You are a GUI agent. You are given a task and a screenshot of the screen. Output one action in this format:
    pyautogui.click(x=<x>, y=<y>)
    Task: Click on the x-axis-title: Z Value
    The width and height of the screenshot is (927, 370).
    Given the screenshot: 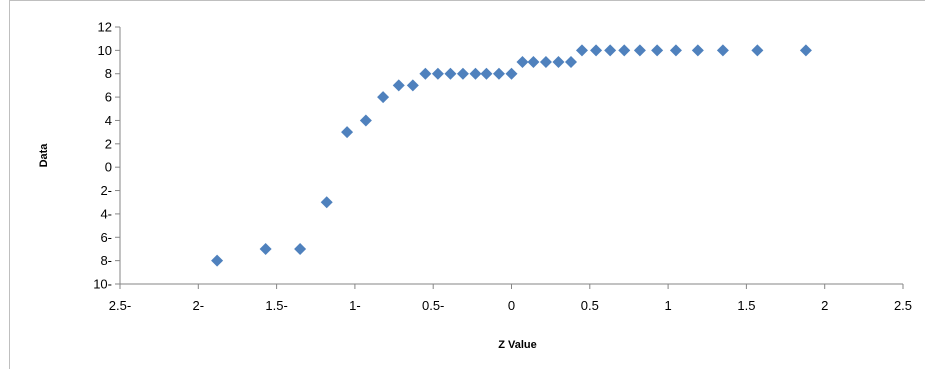 What is the action you would take?
    pyautogui.click(x=517, y=345)
    